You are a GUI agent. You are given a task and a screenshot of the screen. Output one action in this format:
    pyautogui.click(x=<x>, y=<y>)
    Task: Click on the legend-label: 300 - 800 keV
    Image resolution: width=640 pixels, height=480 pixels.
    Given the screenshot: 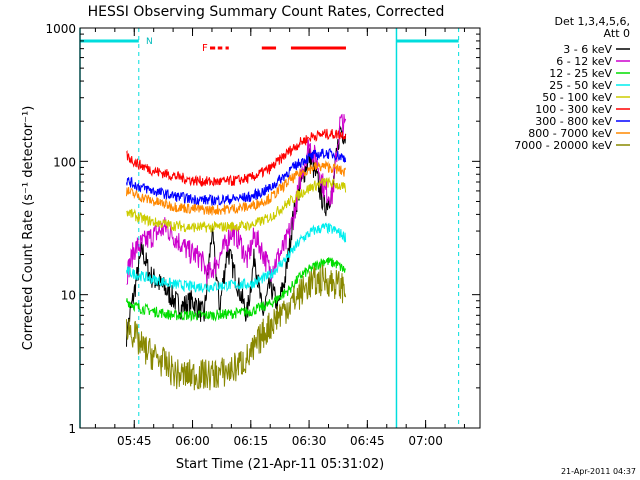 What is the action you would take?
    pyautogui.click(x=573, y=121)
    